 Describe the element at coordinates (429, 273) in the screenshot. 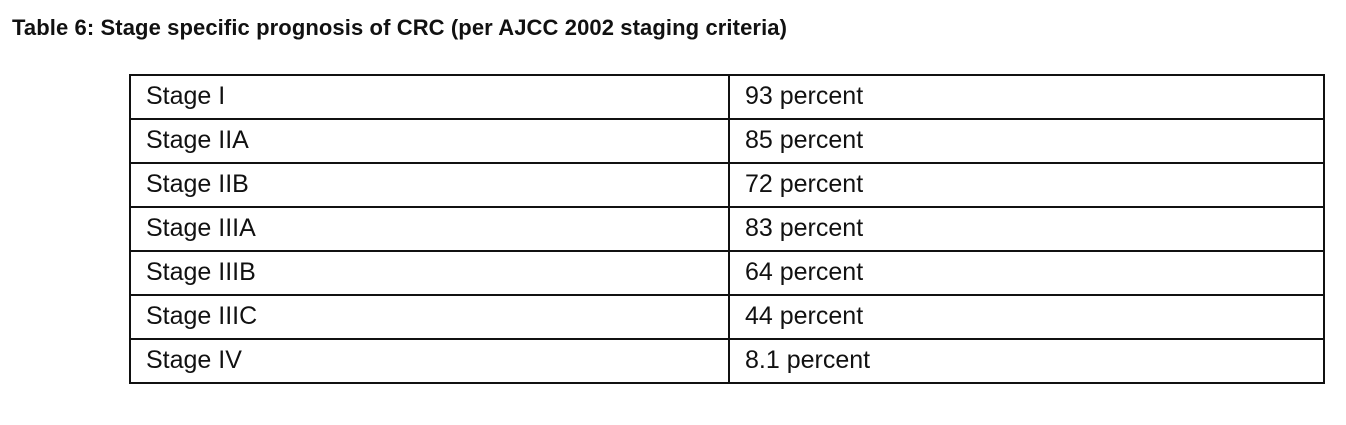

I see `stage-cell: Stage IIIB` at that location.